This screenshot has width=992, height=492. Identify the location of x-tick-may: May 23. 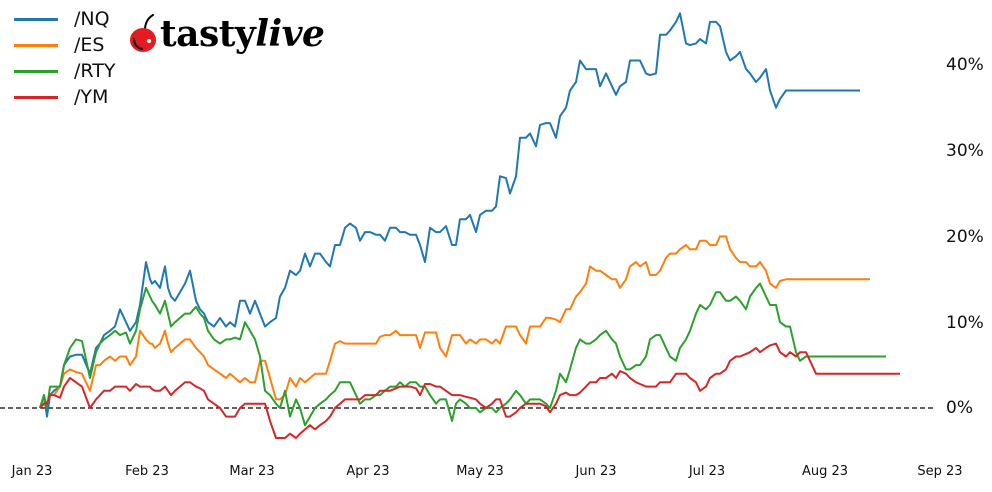
(480, 471).